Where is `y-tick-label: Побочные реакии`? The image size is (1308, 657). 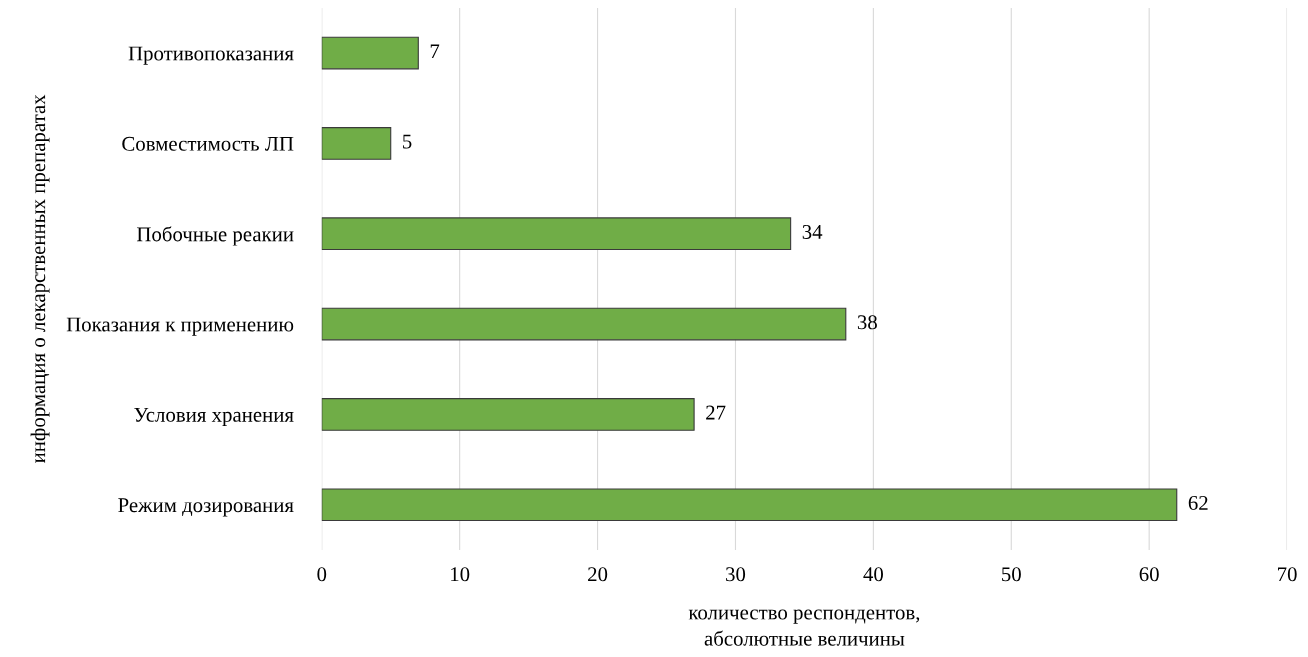
y-tick-label: Побочные реакии is located at coordinates (215, 236).